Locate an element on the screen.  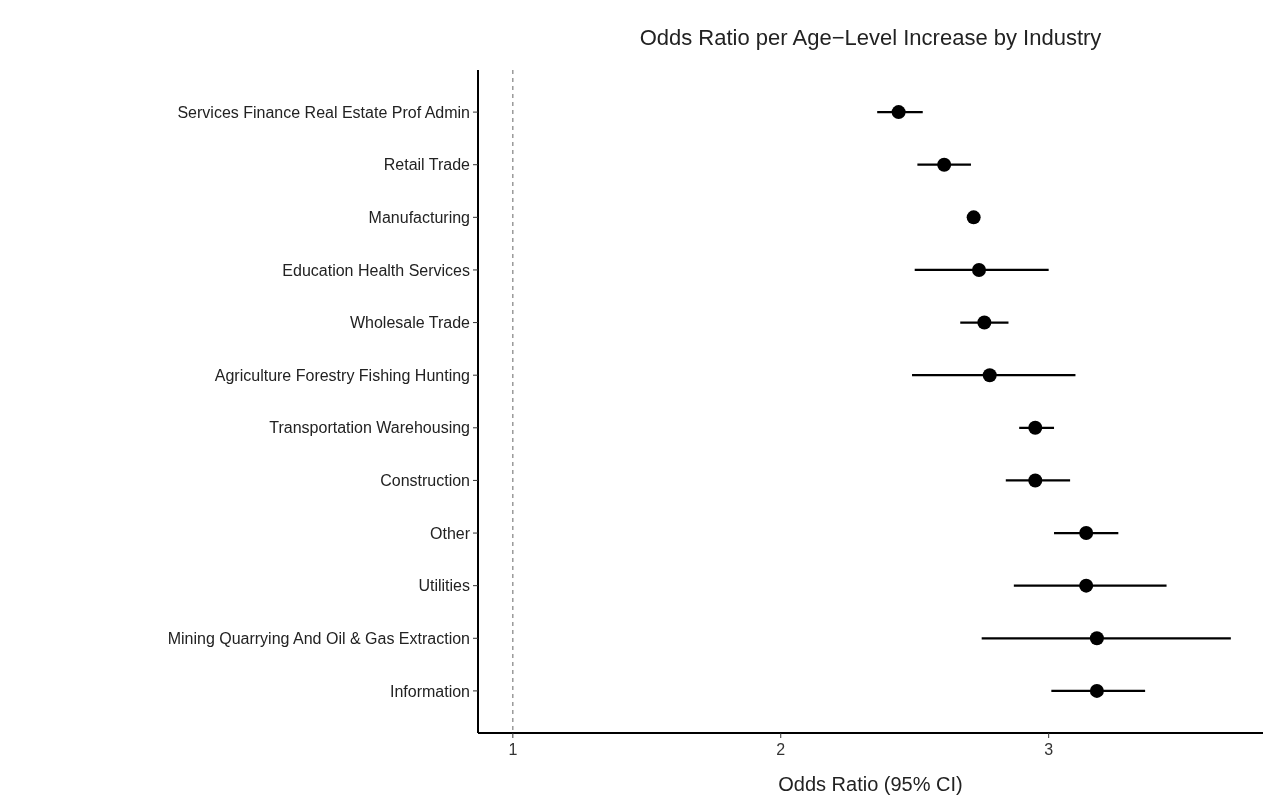
y-tick-label: Information is located at coordinates (429, 691).